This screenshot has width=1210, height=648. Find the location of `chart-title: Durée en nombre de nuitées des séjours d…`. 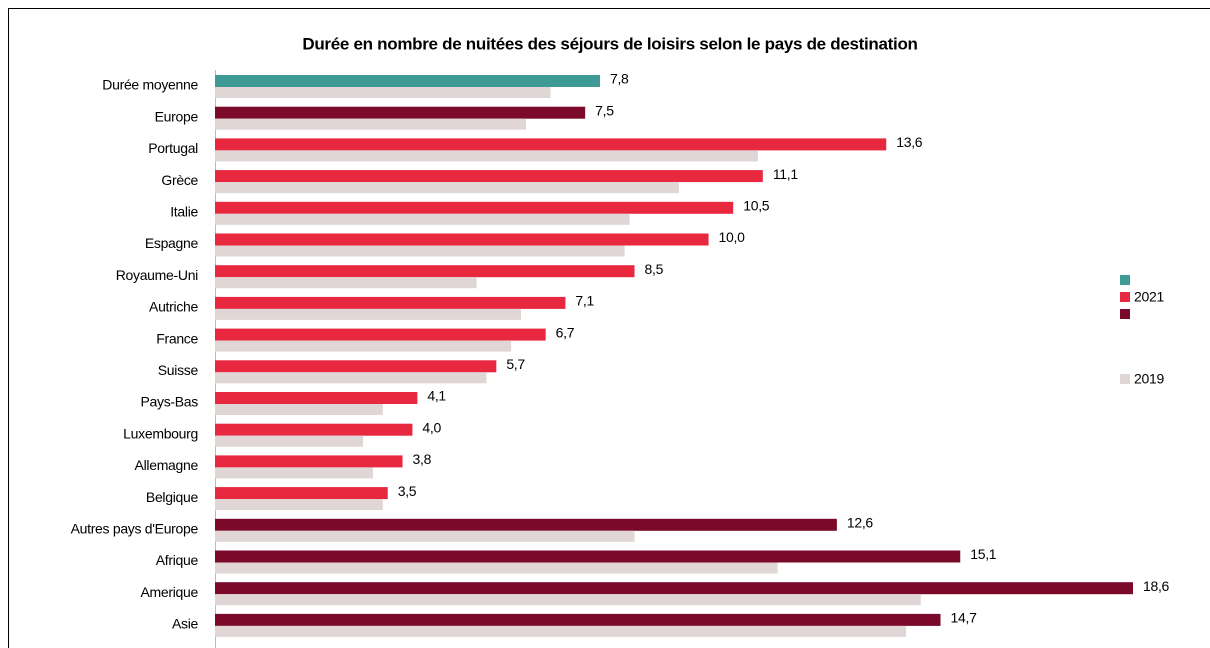

chart-title: Durée en nombre de nuitées des séjours d… is located at coordinates (609, 43).